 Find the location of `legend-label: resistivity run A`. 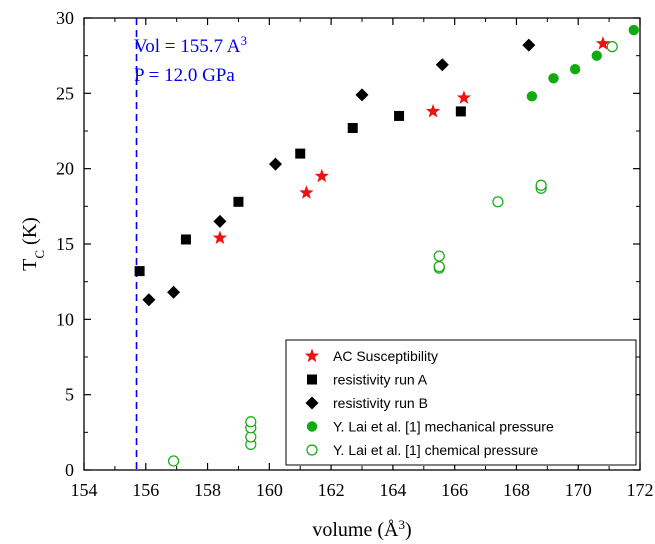

legend-label: resistivity run A is located at coordinates (380, 380).